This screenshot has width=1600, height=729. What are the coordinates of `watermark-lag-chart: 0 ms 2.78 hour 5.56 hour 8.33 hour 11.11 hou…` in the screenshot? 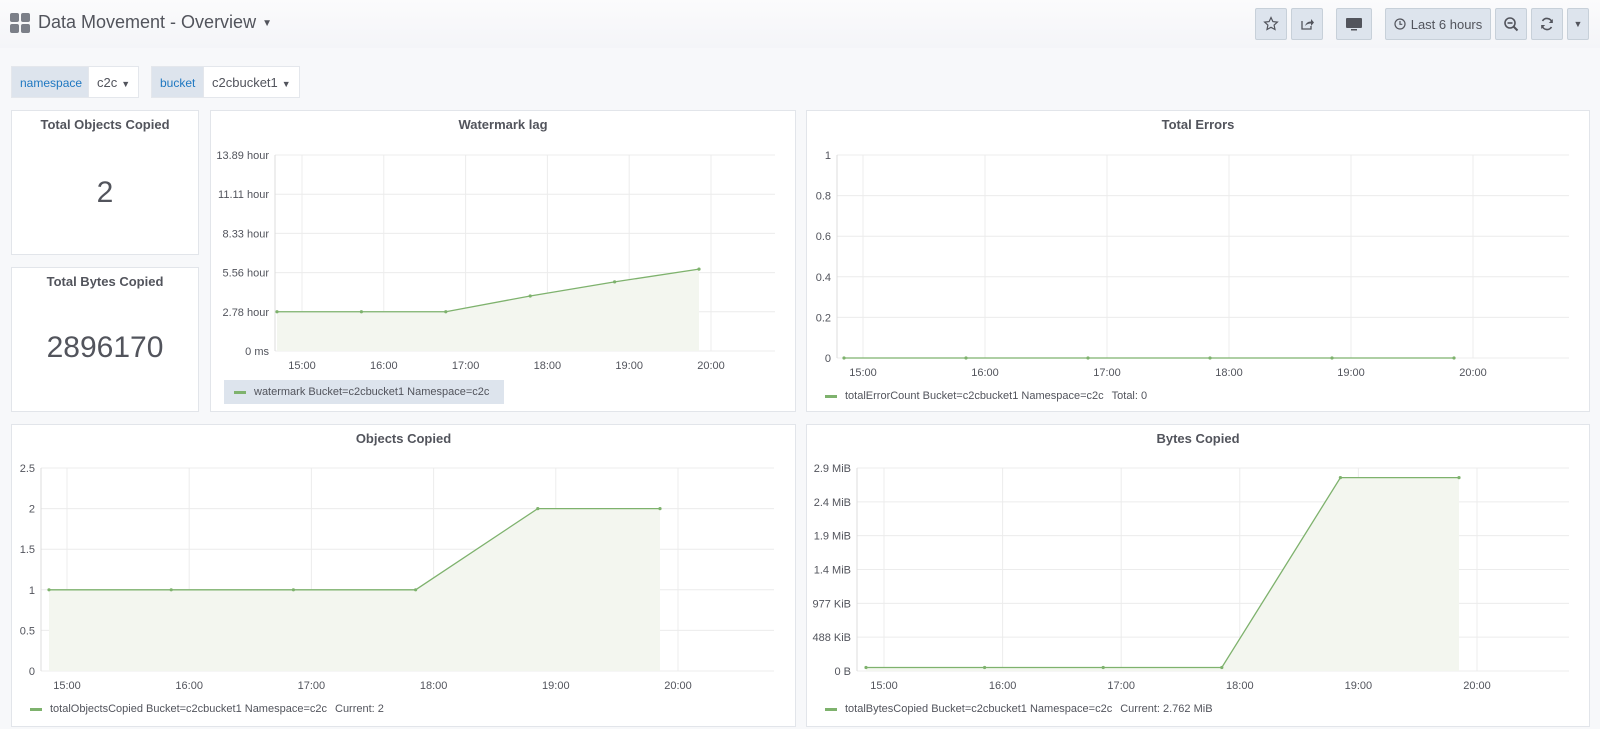 It's located at (495, 261).